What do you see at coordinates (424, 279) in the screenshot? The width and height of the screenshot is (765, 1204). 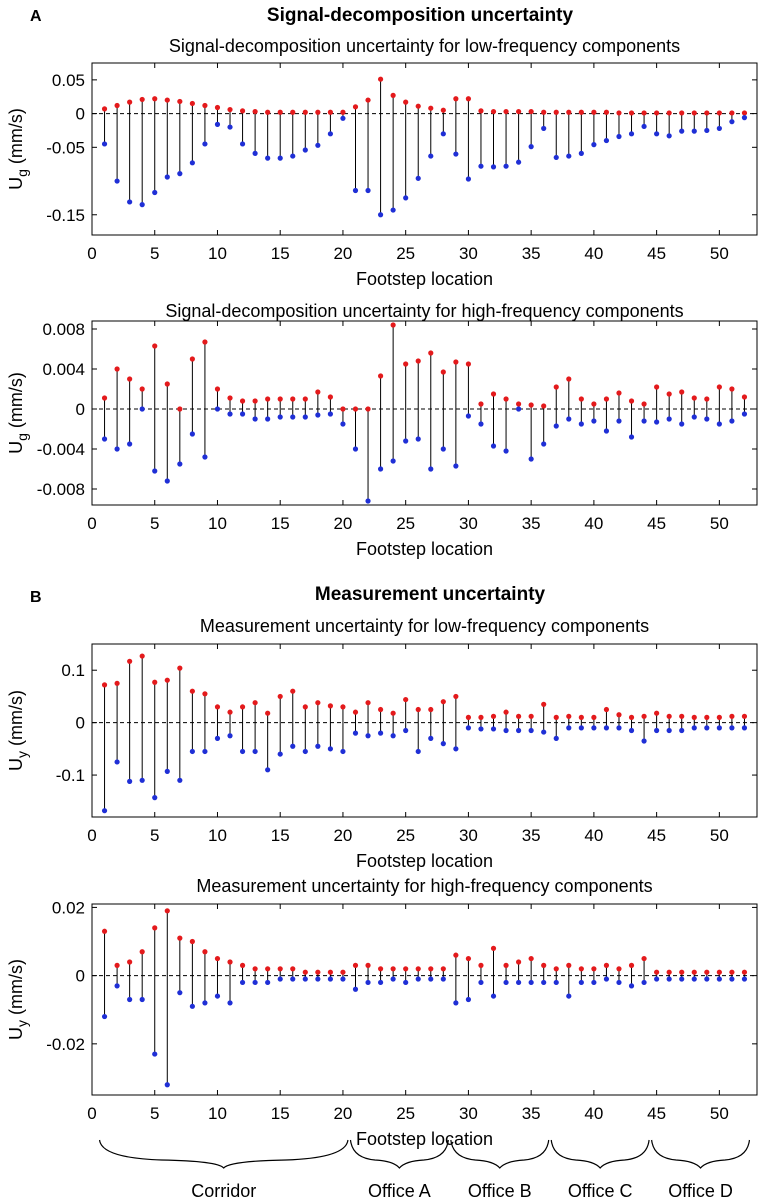 I see `x-axis-label: Footstep location` at bounding box center [424, 279].